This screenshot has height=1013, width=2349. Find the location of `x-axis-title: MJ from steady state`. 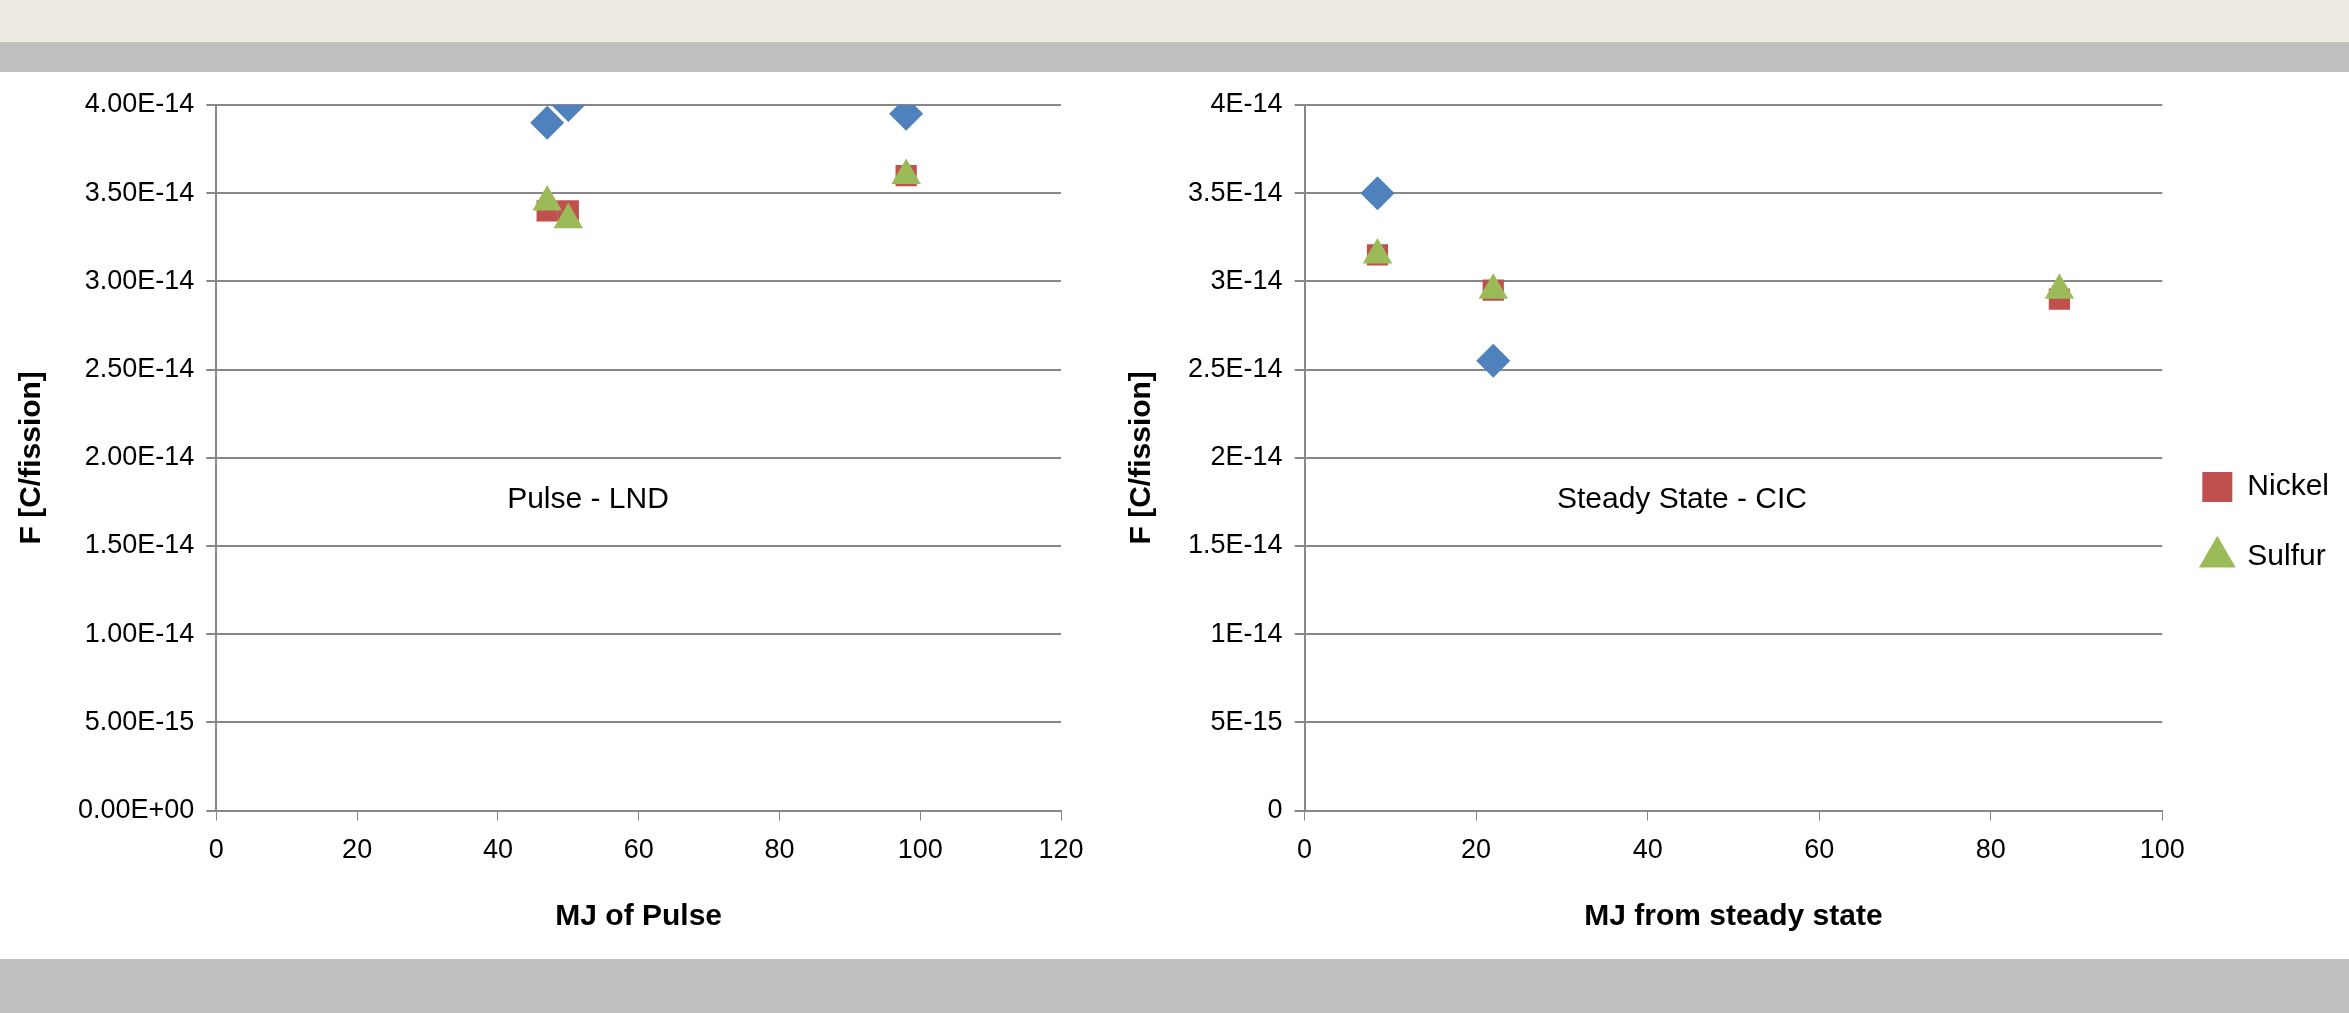

x-axis-title: MJ from steady state is located at coordinates (1733, 915).